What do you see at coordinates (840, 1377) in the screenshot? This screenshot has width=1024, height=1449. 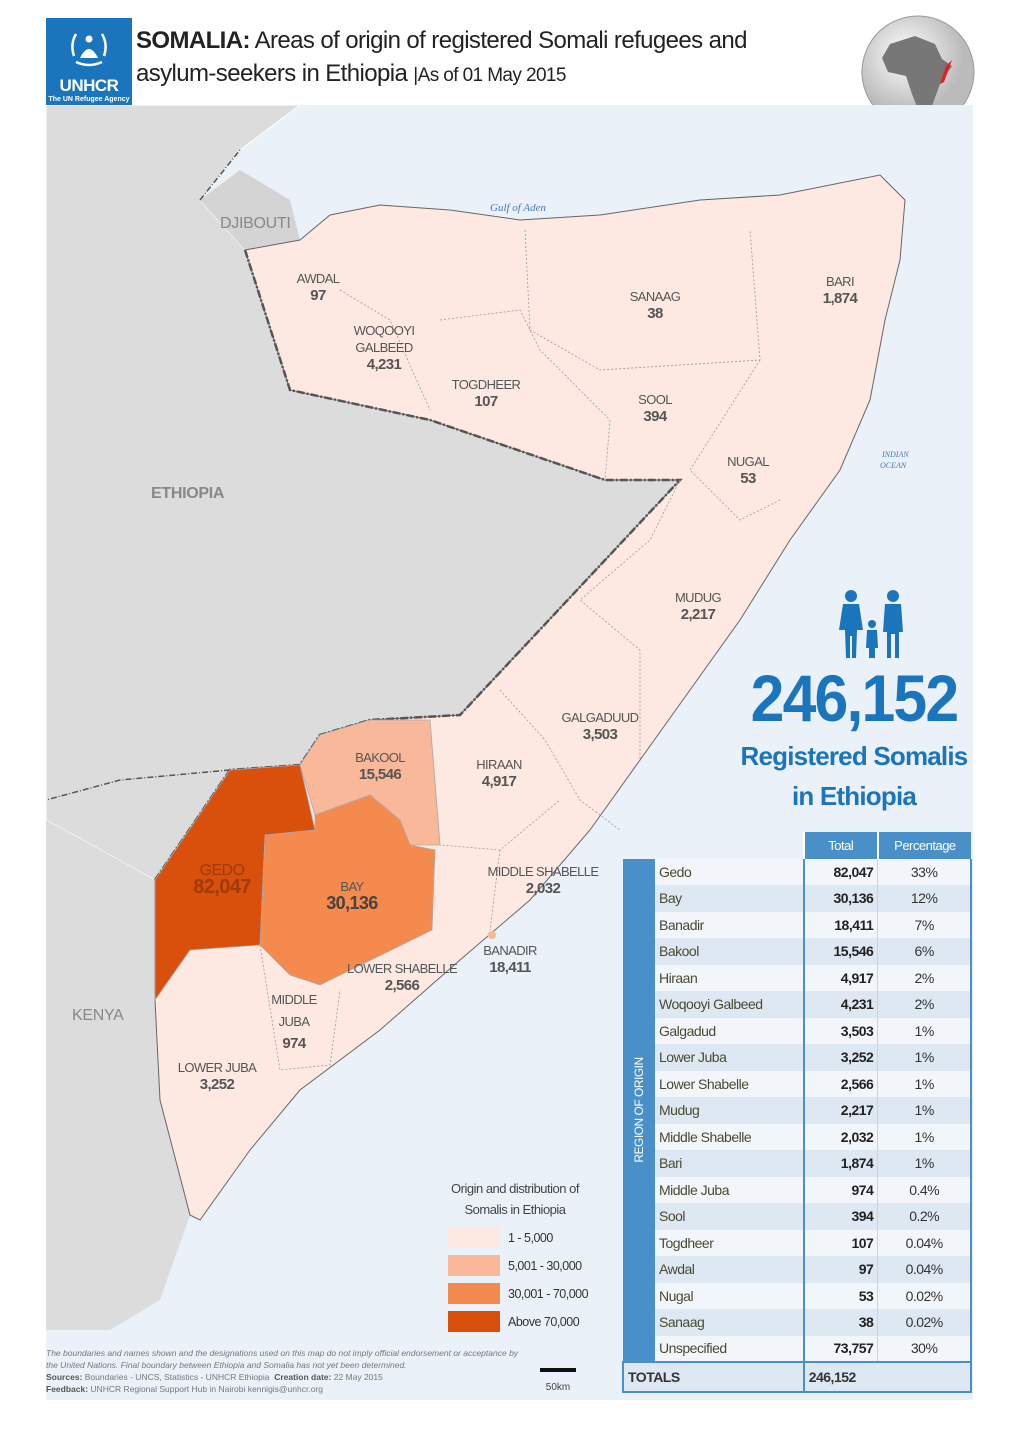 I see `totals-value: 246,152` at bounding box center [840, 1377].